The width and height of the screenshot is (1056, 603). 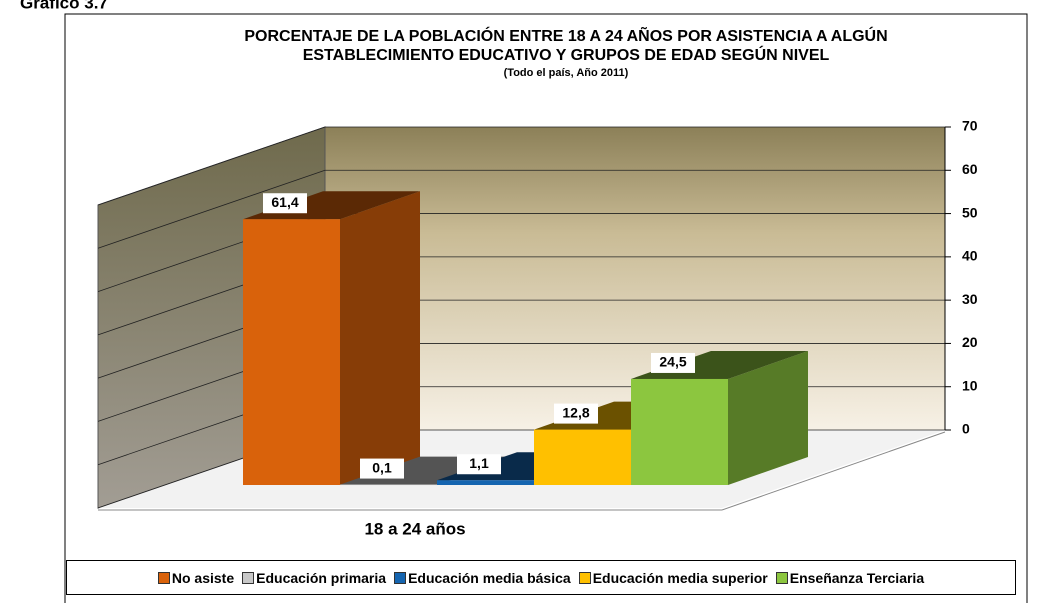 What do you see at coordinates (970, 126) in the screenshot?
I see `y-tick-label: 70` at bounding box center [970, 126].